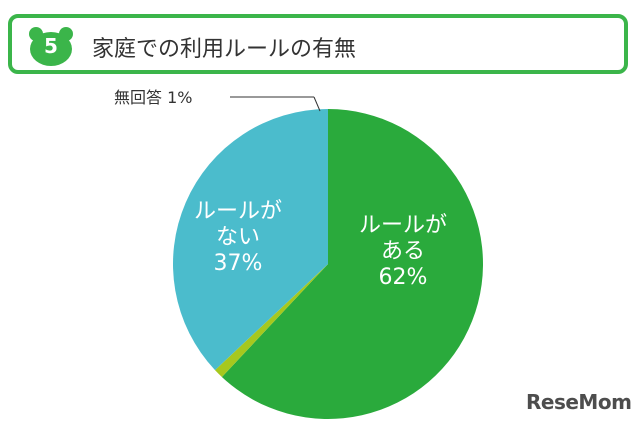 Image resolution: width=640 pixels, height=426 pixels. Describe the element at coordinates (317, 104) in the screenshot. I see `leader-line-tick` at that location.